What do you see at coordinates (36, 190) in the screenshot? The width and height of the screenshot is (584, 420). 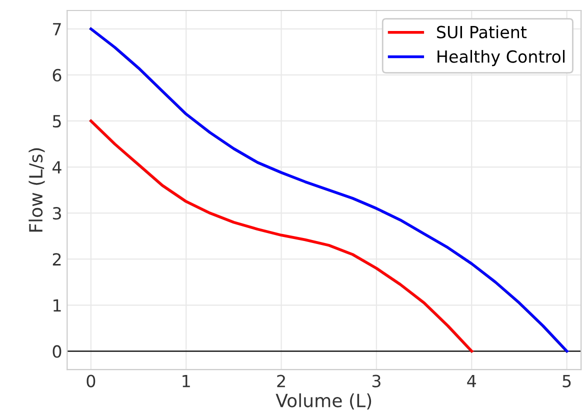 I see `y-axis-title: Flow (L/s)` at bounding box center [36, 190].